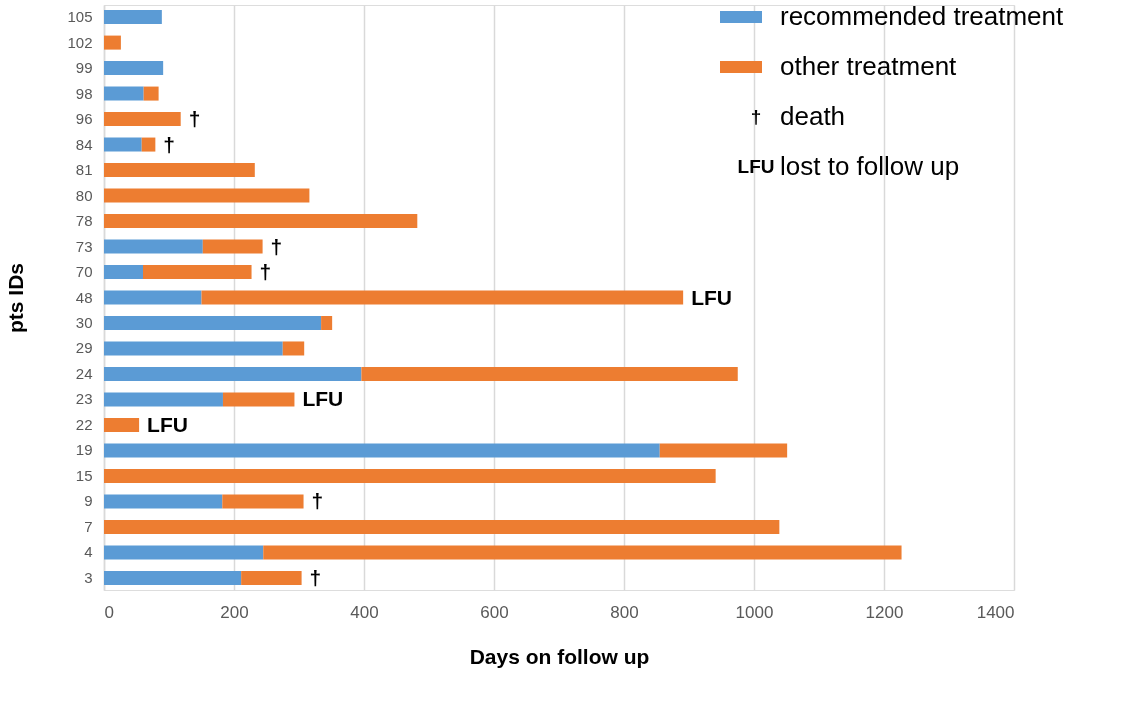 The width and height of the screenshot is (1122, 702). Describe the element at coordinates (84, 322) in the screenshot. I see `y-tick-label: 30` at that location.